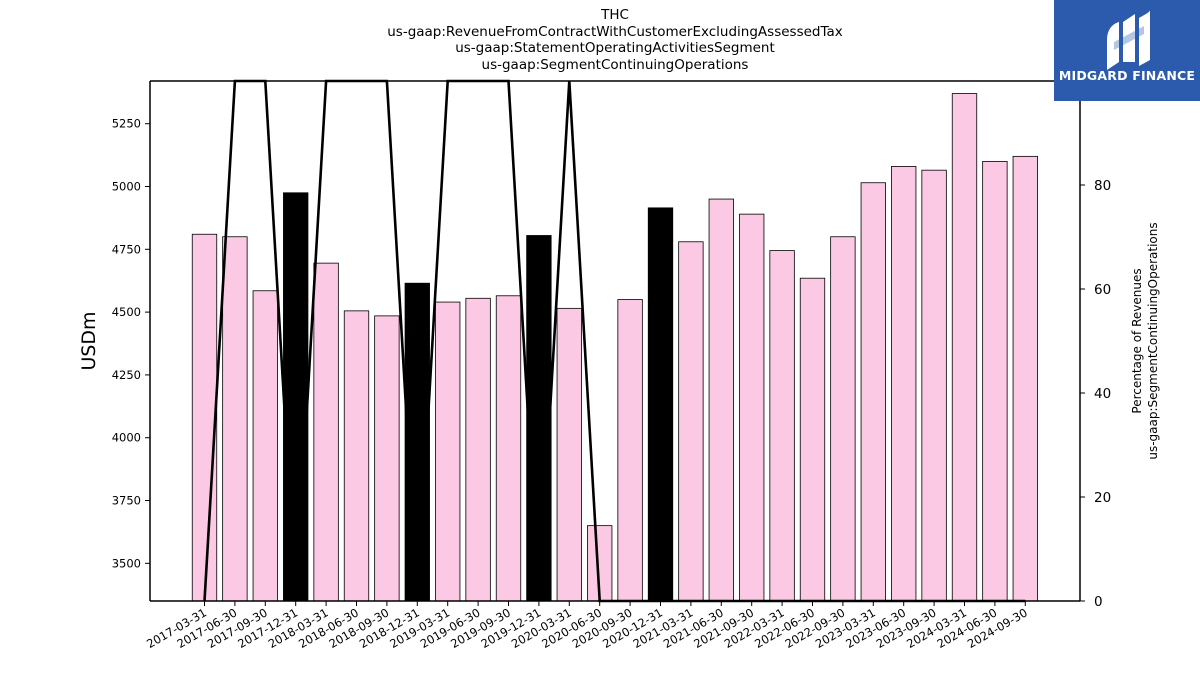  What do you see at coordinates (1098, 602) in the screenshot?
I see `y2-tick-label-0: 0` at bounding box center [1098, 602].